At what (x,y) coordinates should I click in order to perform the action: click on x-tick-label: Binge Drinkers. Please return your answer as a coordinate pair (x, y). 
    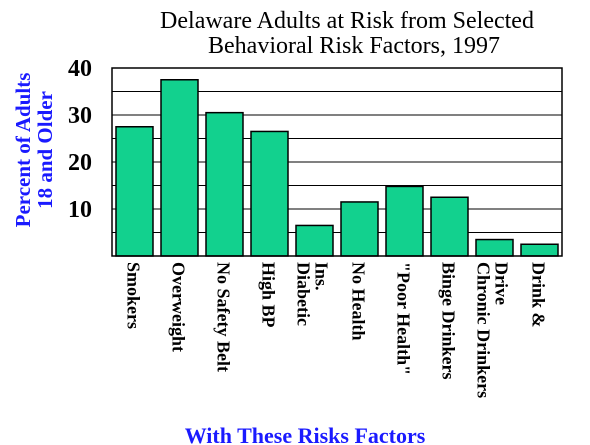
    Looking at the image, I should click on (449, 321).